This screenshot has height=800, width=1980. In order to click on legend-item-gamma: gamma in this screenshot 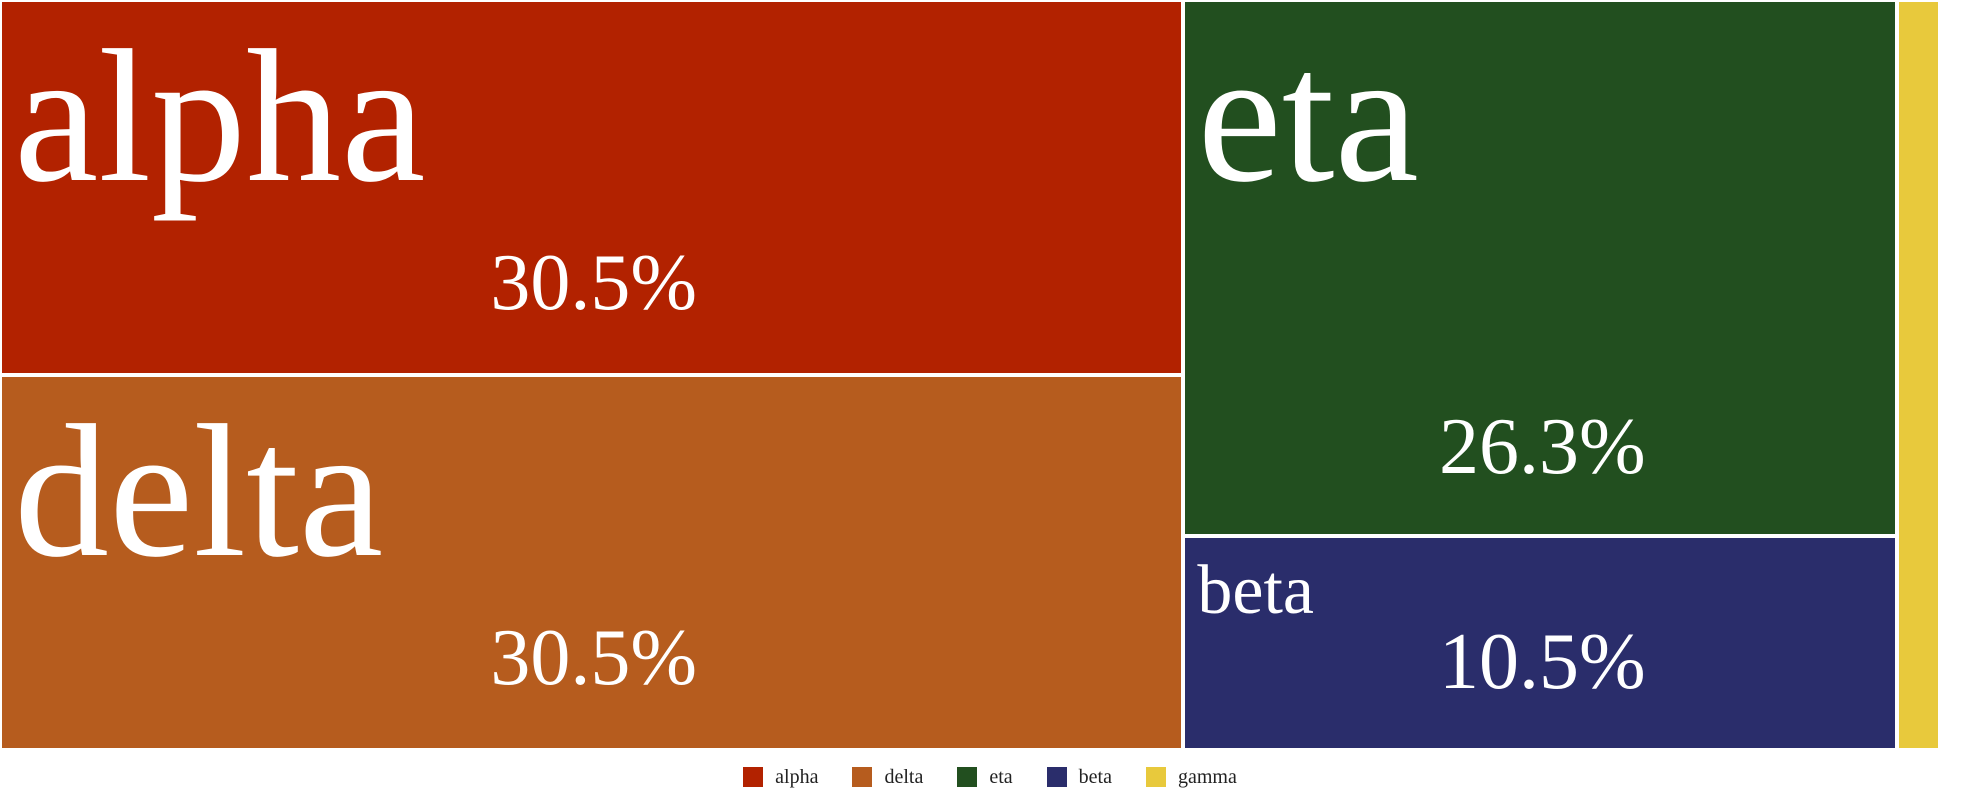, I will do `click(1191, 777)`.